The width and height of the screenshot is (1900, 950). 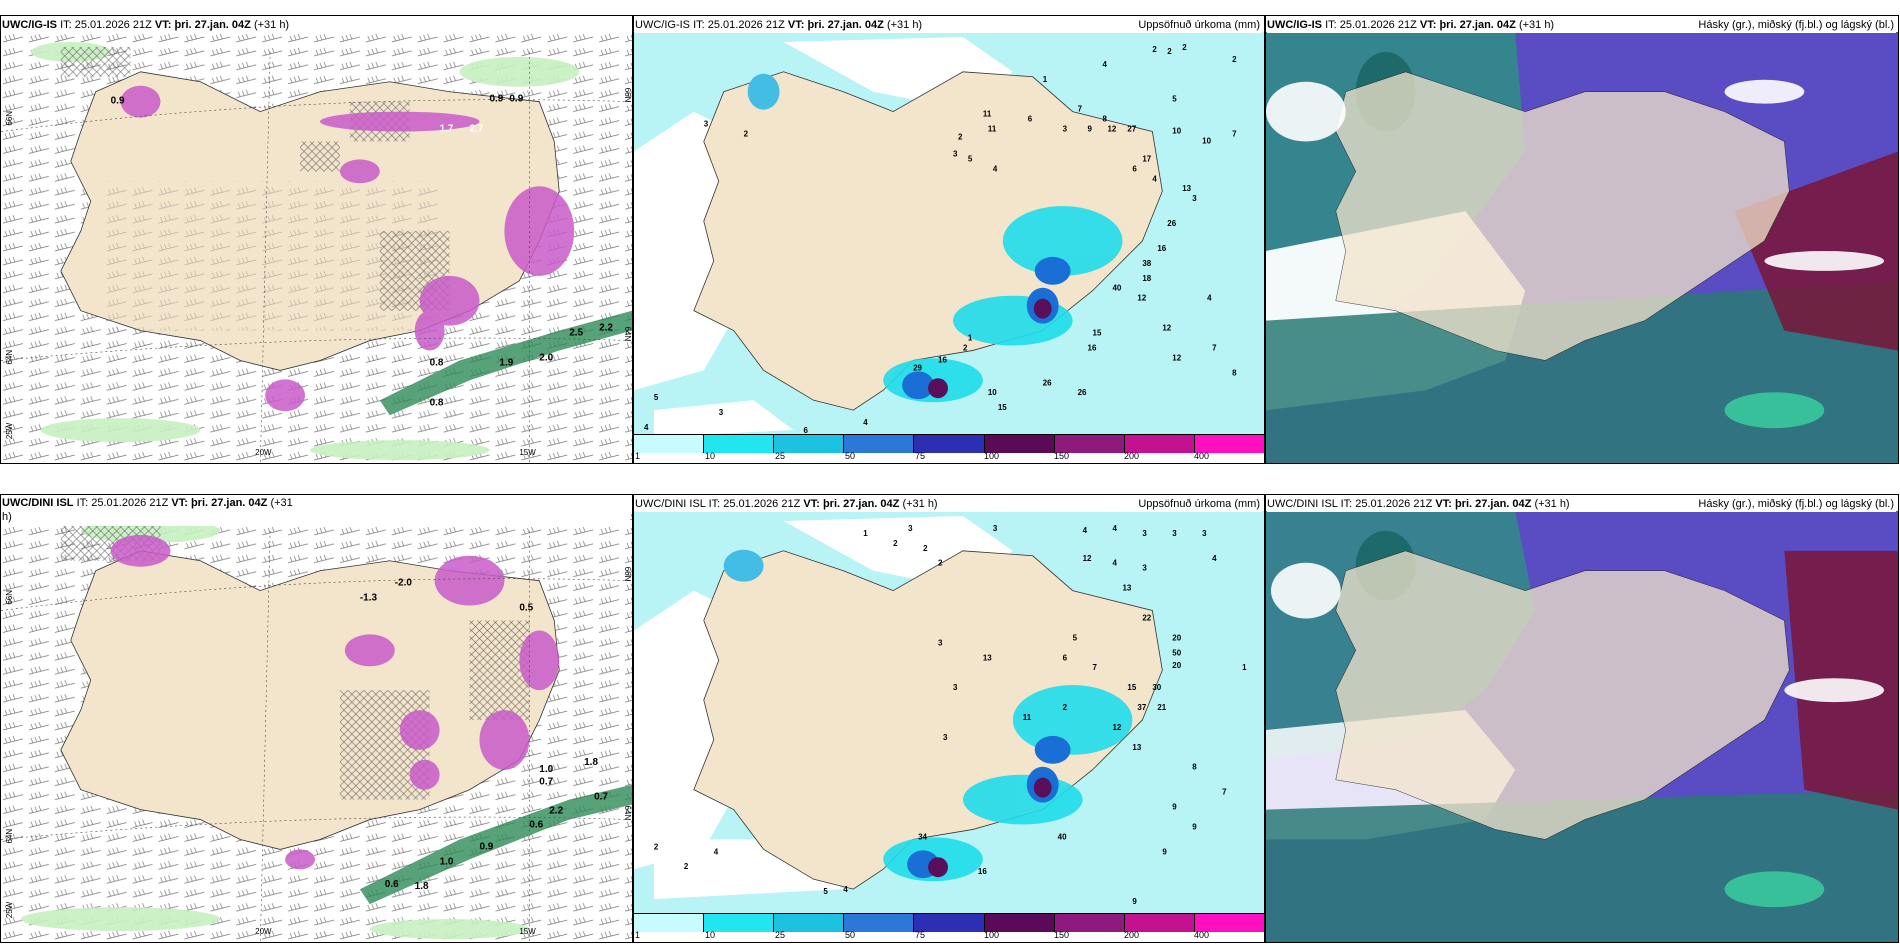 What do you see at coordinates (576, 333) in the screenshot?
I see `value-label: 2.5` at bounding box center [576, 333].